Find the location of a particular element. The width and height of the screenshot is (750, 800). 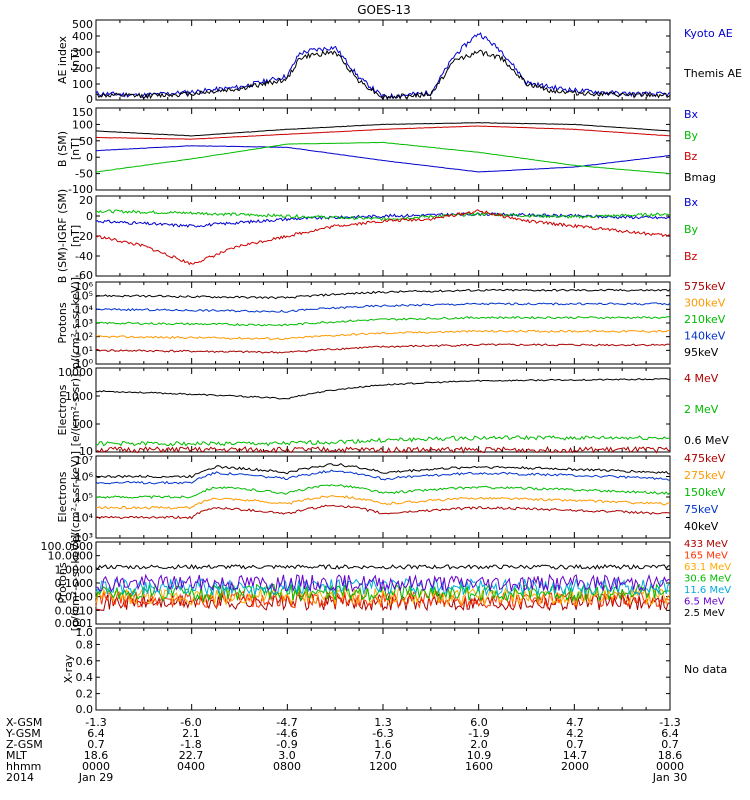

y-tick-label: 500 is located at coordinates (82, 24).